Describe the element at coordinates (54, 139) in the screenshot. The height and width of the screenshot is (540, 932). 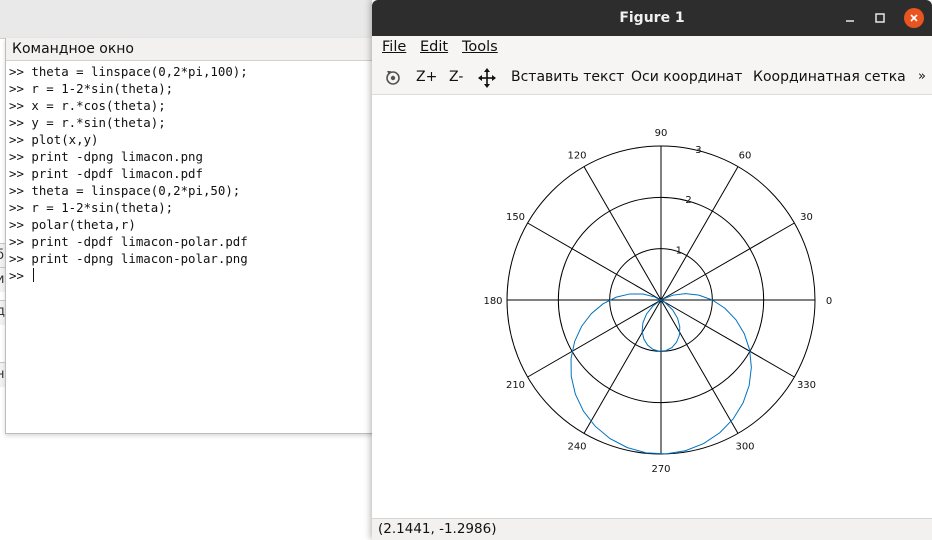
I see `command-line: >> plot(x,y)` at that location.